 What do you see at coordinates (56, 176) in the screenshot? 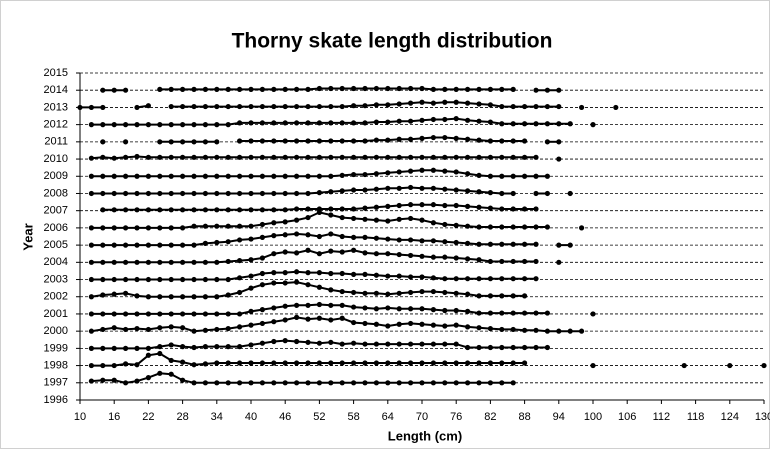
I see `y-tick-label: 2009` at bounding box center [56, 176].